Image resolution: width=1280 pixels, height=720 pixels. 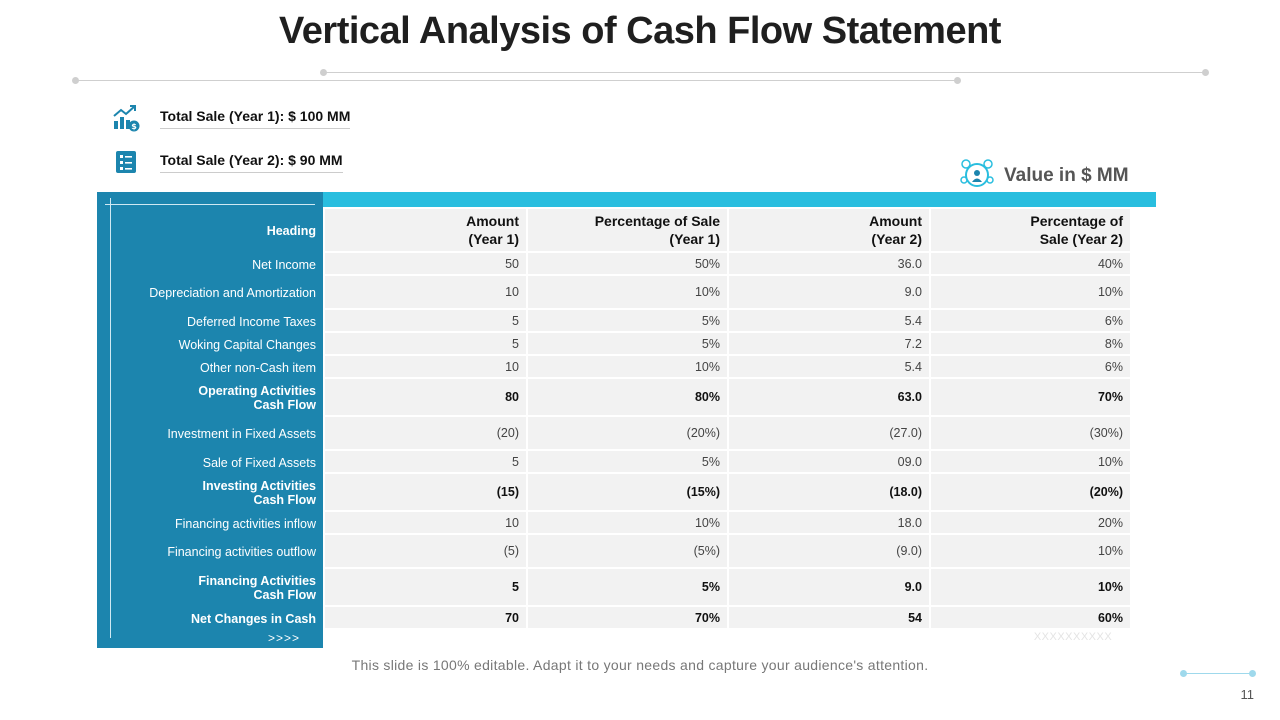 I want to click on table-row: Other non-Cash item 10 10% 5.4 6%, so click(x=613, y=367).